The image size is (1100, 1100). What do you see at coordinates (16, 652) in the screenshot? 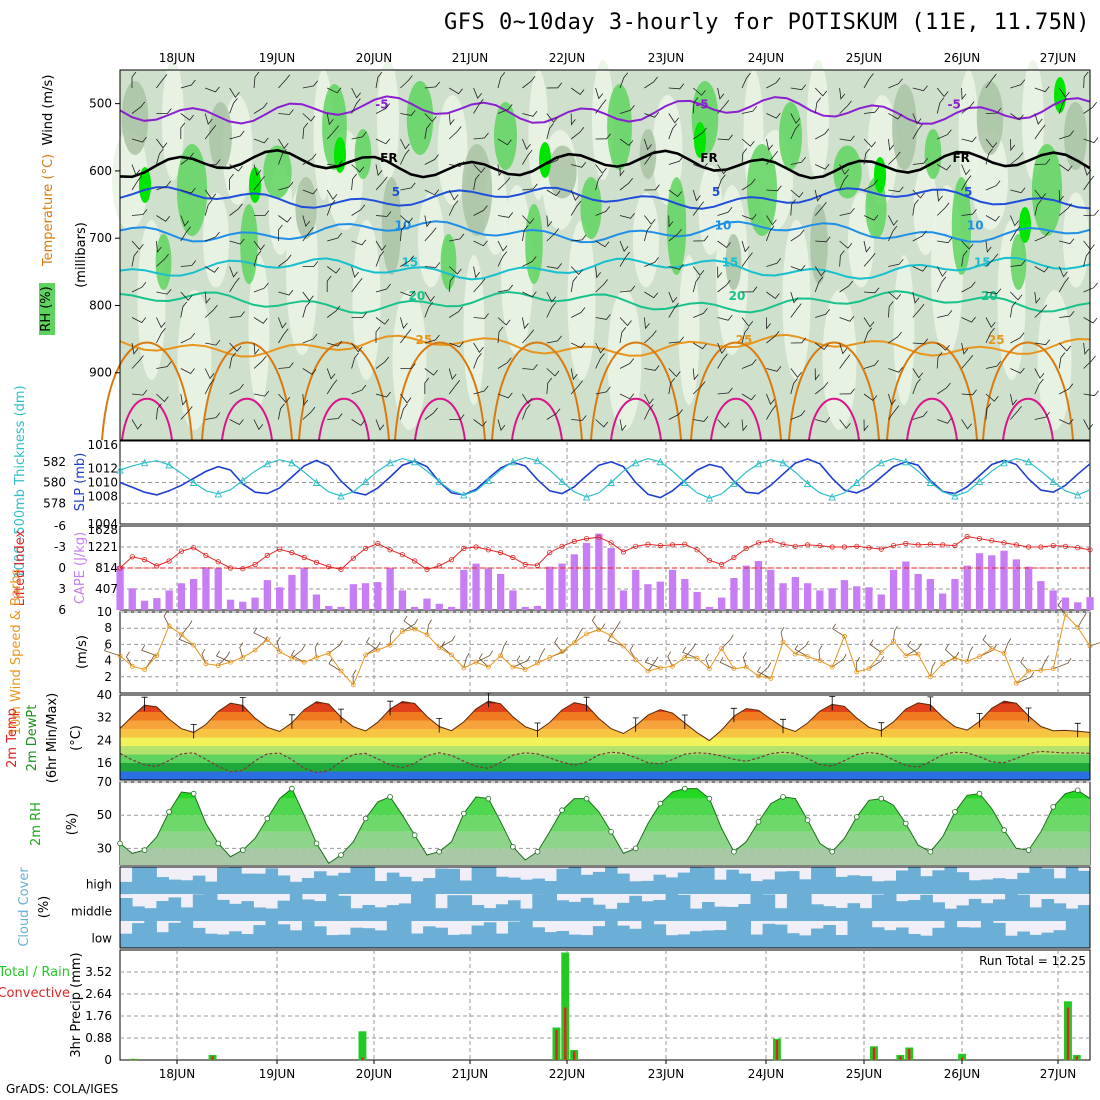
I see `wind-title-label: 10m Wind Speed & Barbs` at bounding box center [16, 652].